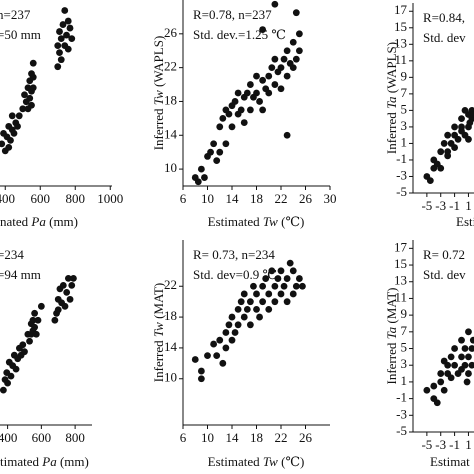 This screenshot has height=474, width=474. Describe the element at coordinates (110, 198) in the screenshot. I see `x-tick-label: 1000` at that location.